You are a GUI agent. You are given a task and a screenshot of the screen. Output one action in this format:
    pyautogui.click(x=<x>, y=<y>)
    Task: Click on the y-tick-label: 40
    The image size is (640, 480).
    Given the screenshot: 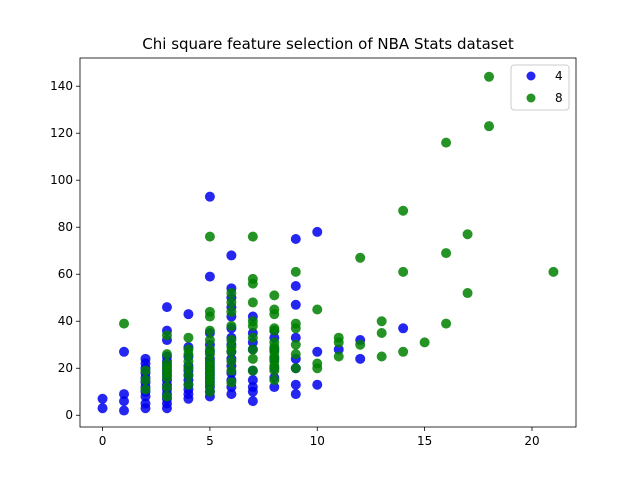 What is the action you would take?
    pyautogui.click(x=65, y=321)
    